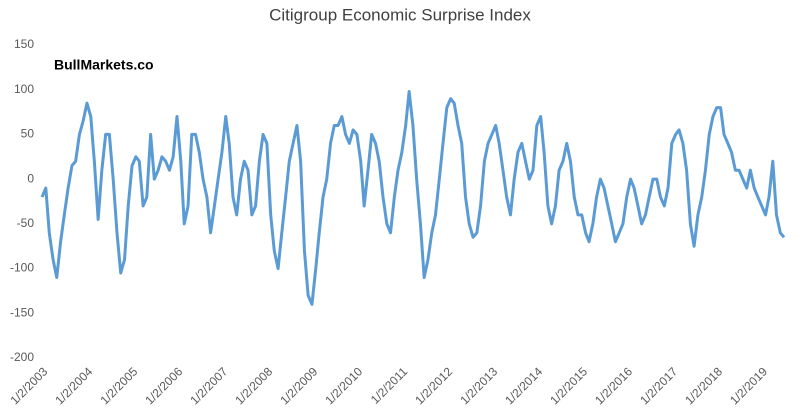  What do you see at coordinates (343, 385) in the screenshot?
I see `x-tick-label: 1/2/2010` at bounding box center [343, 385].